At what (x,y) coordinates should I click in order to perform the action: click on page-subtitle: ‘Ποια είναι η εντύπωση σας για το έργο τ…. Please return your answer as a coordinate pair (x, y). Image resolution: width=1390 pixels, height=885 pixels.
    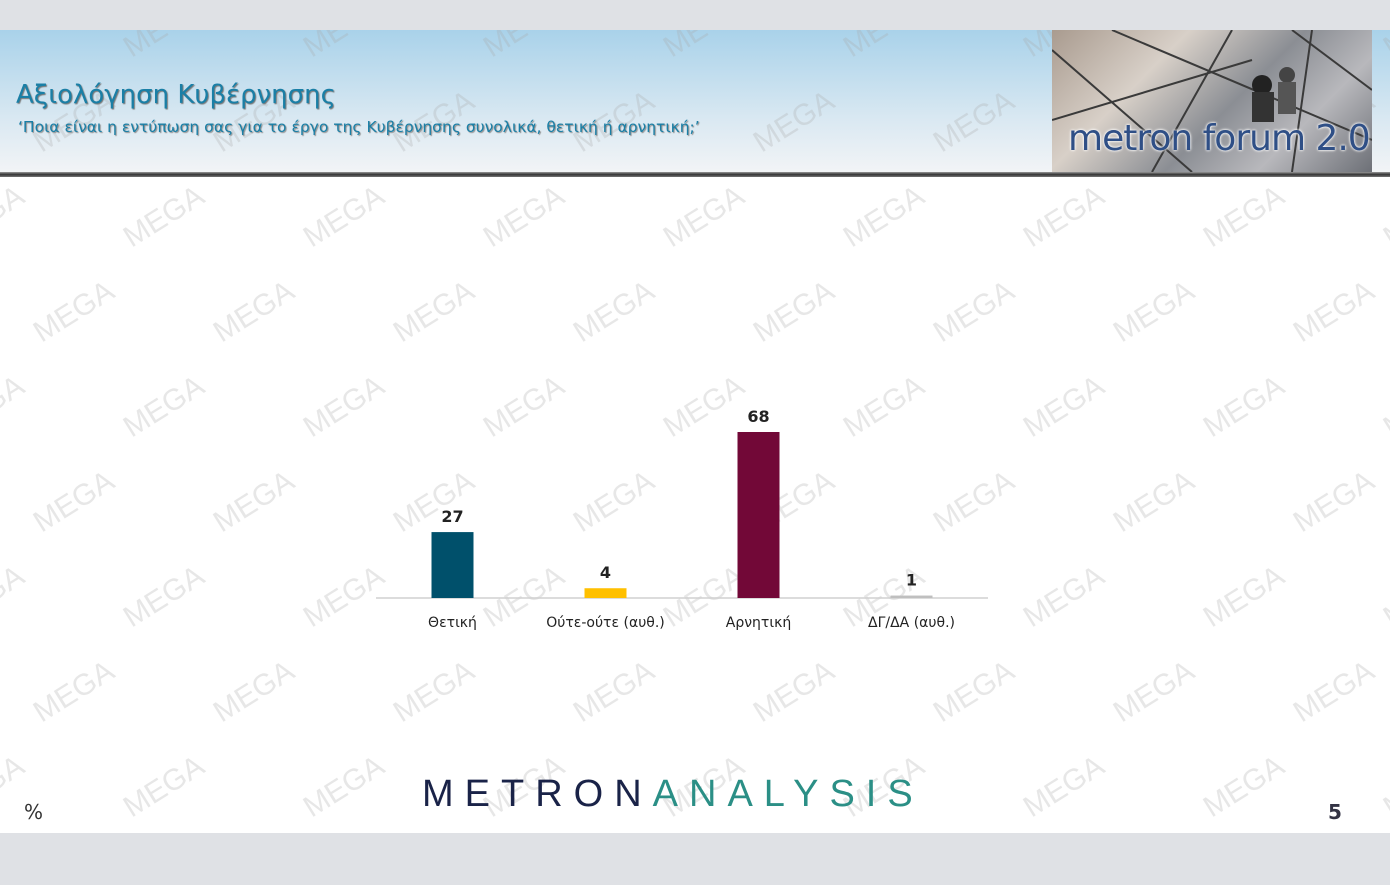
    Looking at the image, I should click on (359, 127).